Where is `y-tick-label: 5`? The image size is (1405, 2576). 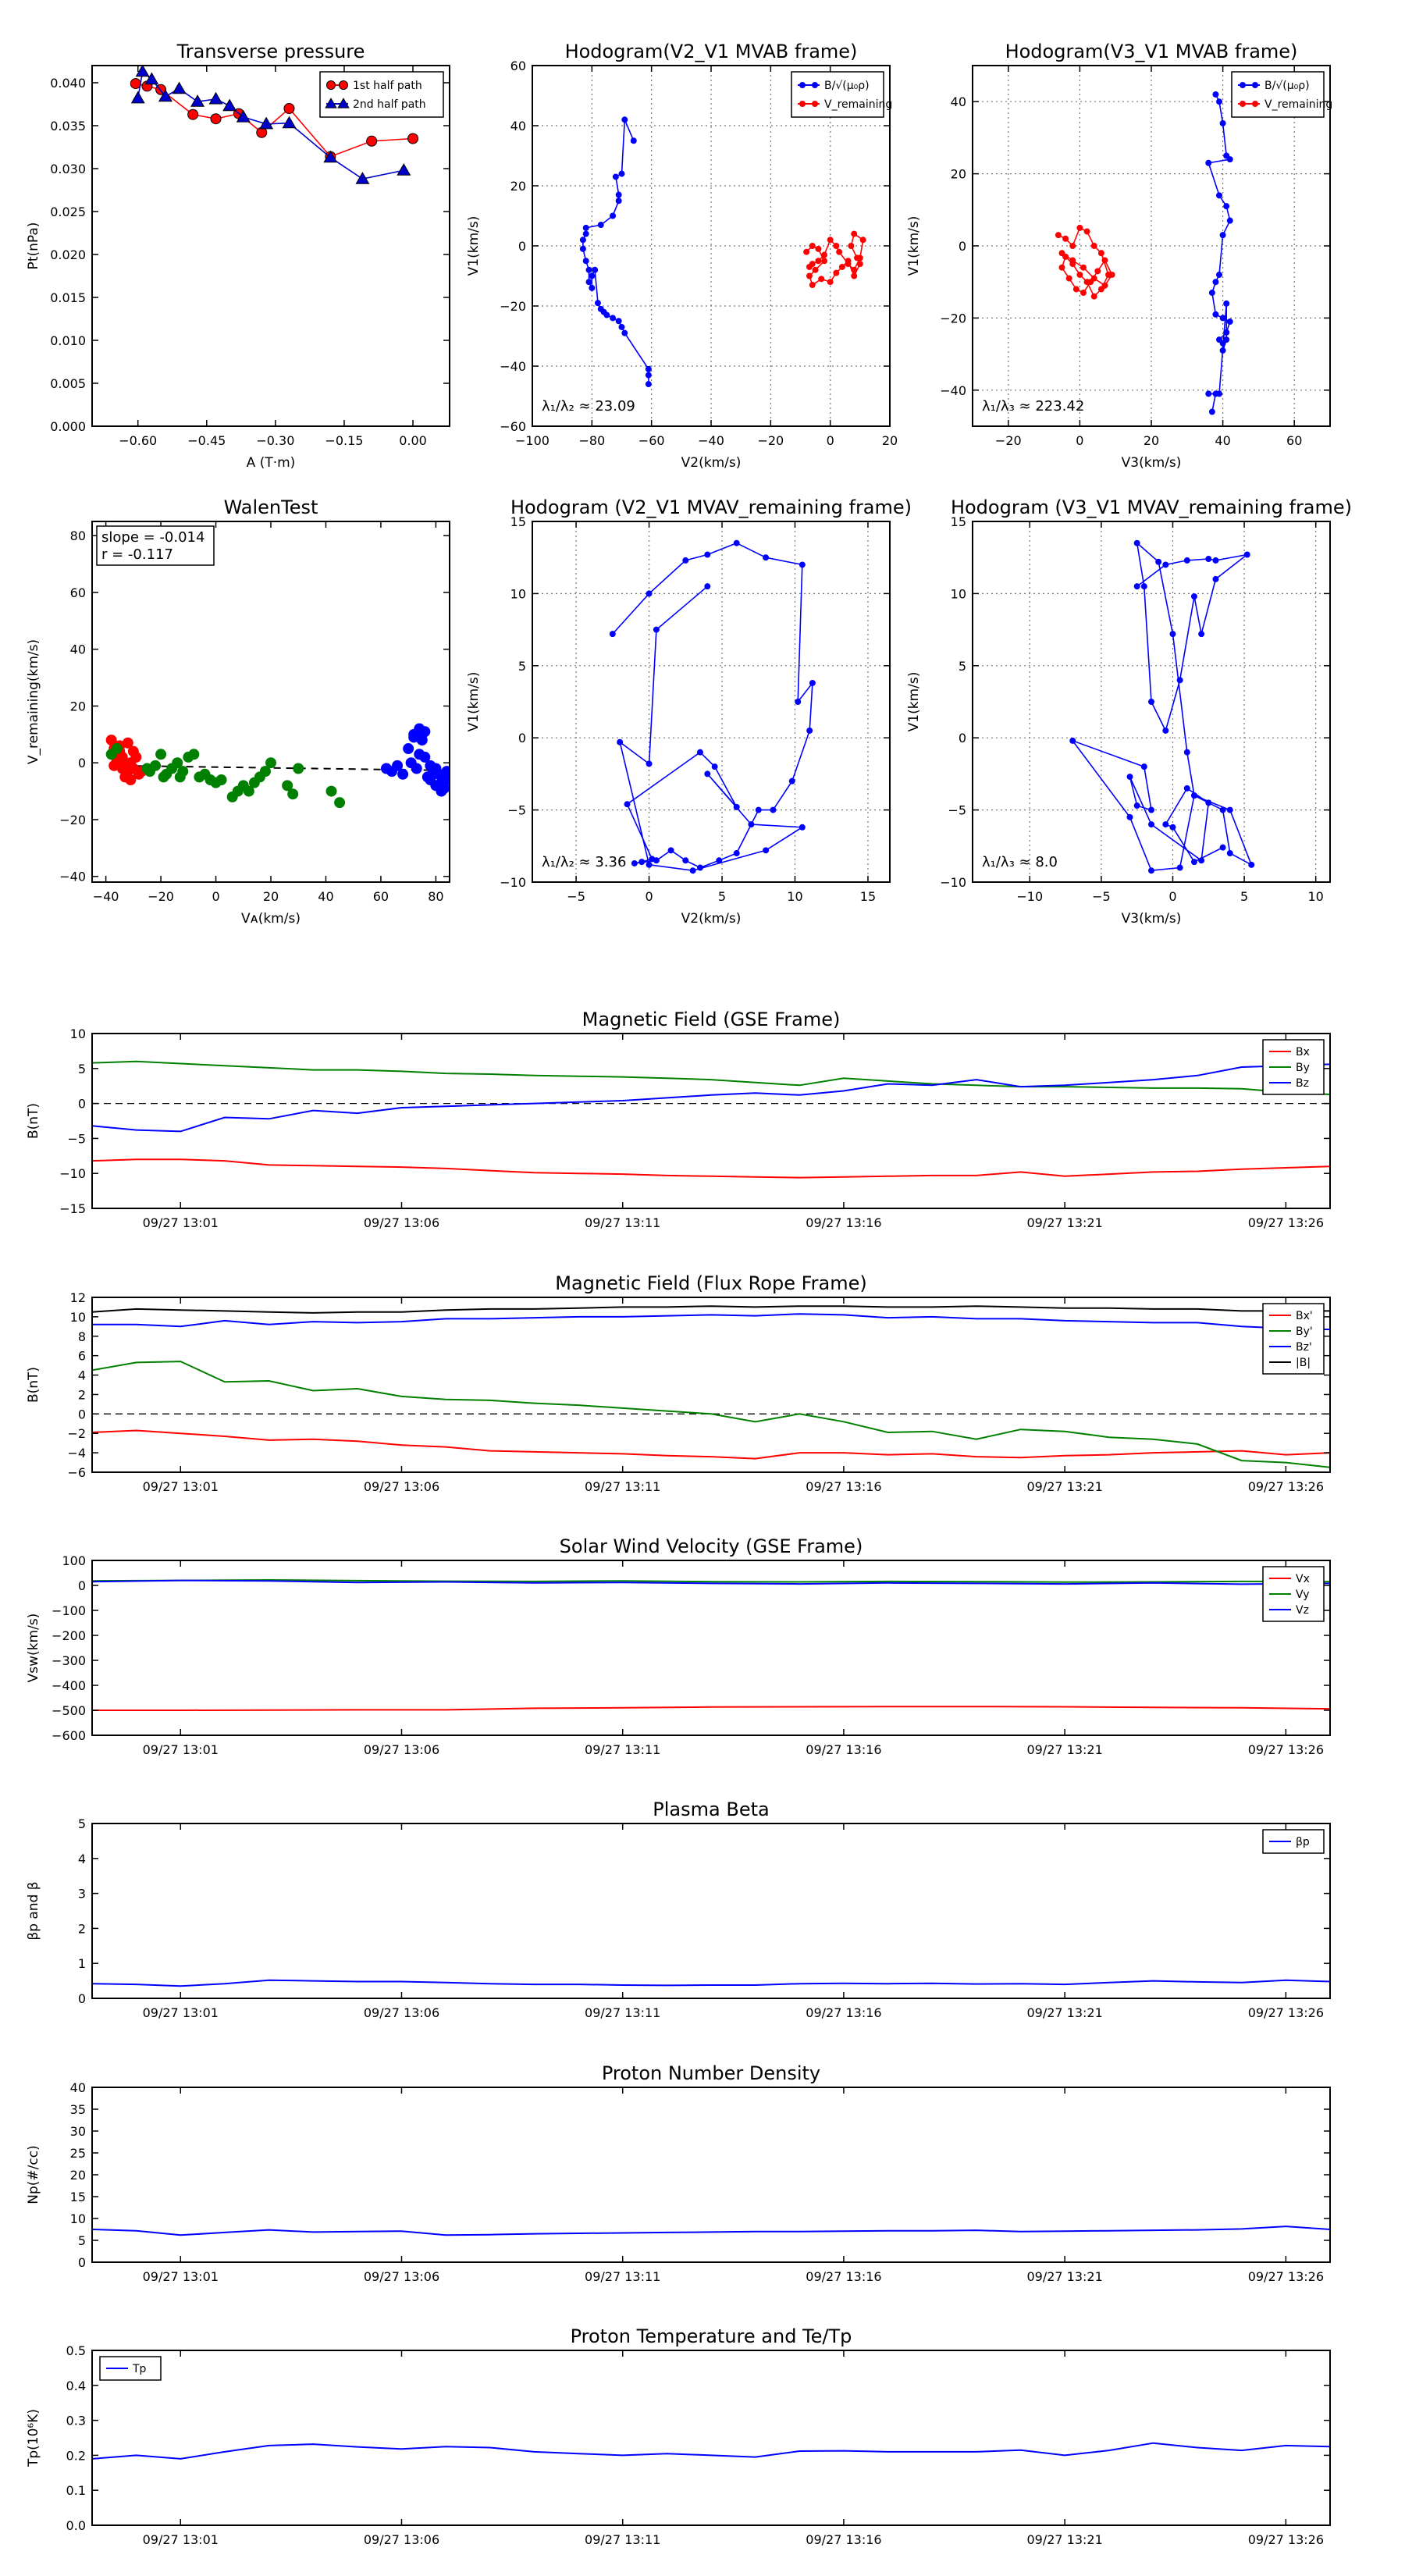 y-tick-label: 5 is located at coordinates (962, 666).